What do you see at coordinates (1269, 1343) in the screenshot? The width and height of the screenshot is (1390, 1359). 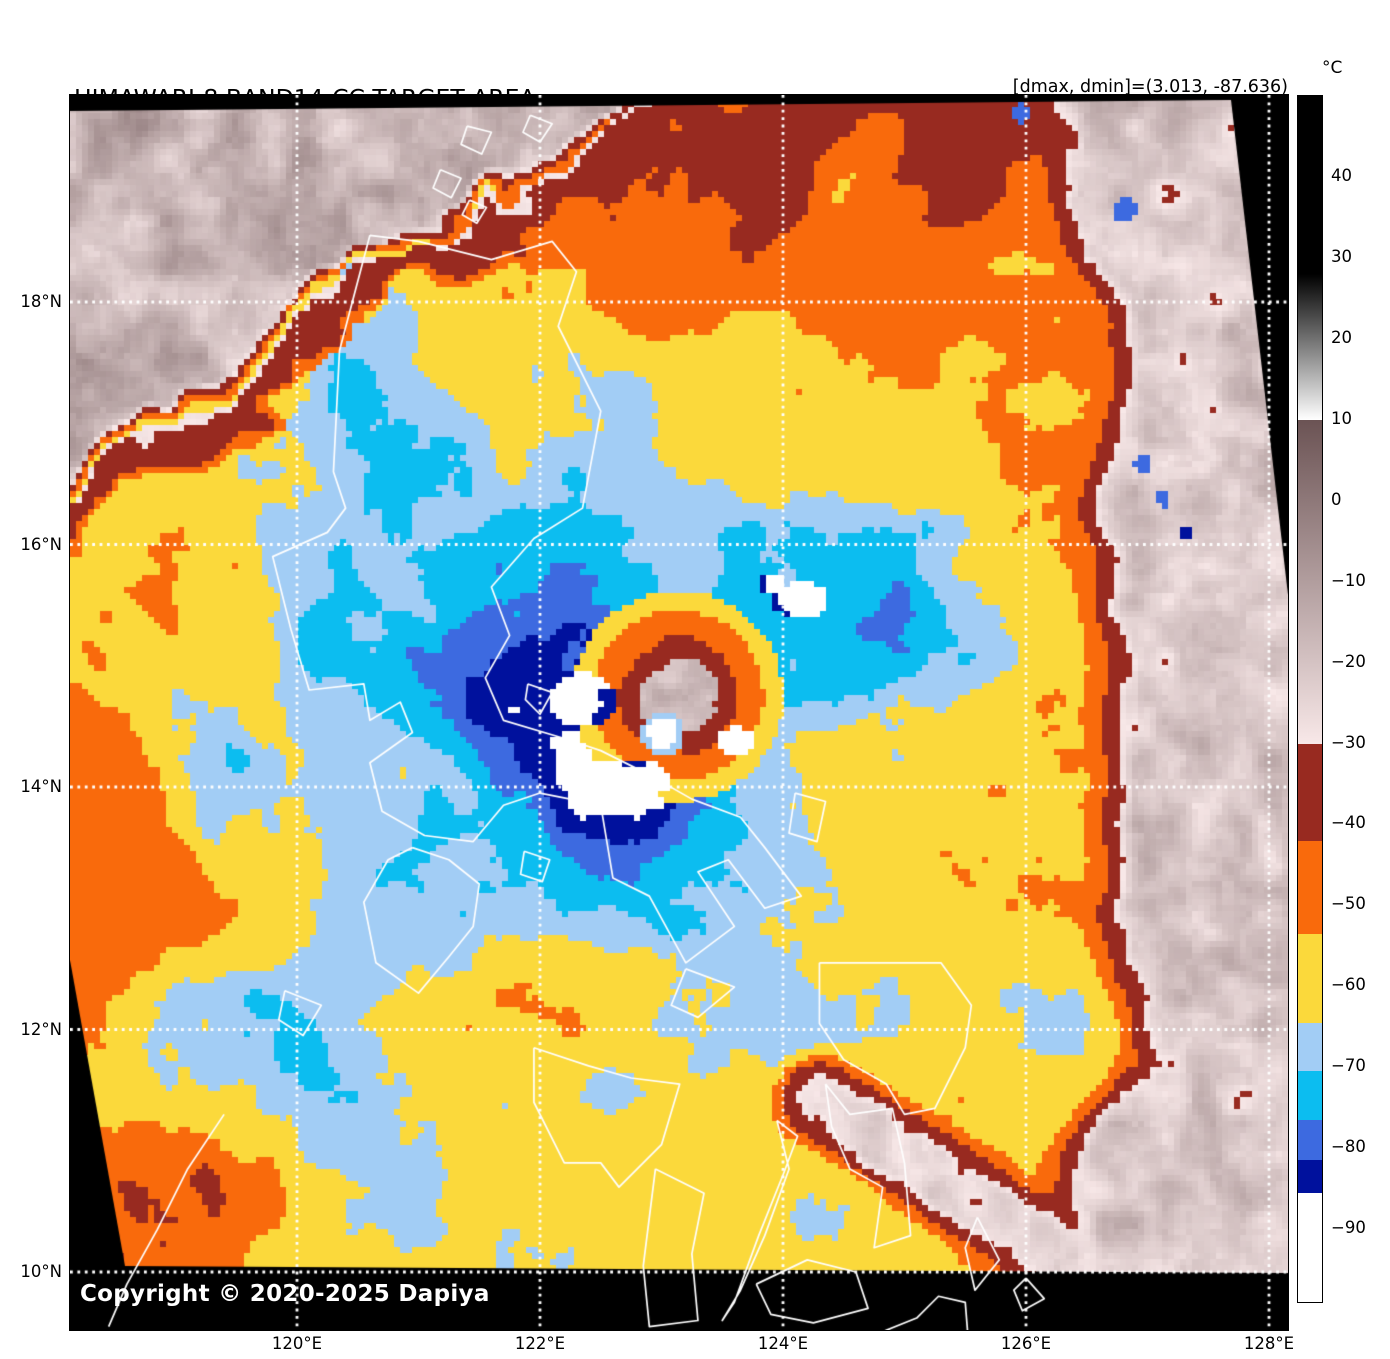 I see `x-axis-tick-label: 128°E` at bounding box center [1269, 1343].